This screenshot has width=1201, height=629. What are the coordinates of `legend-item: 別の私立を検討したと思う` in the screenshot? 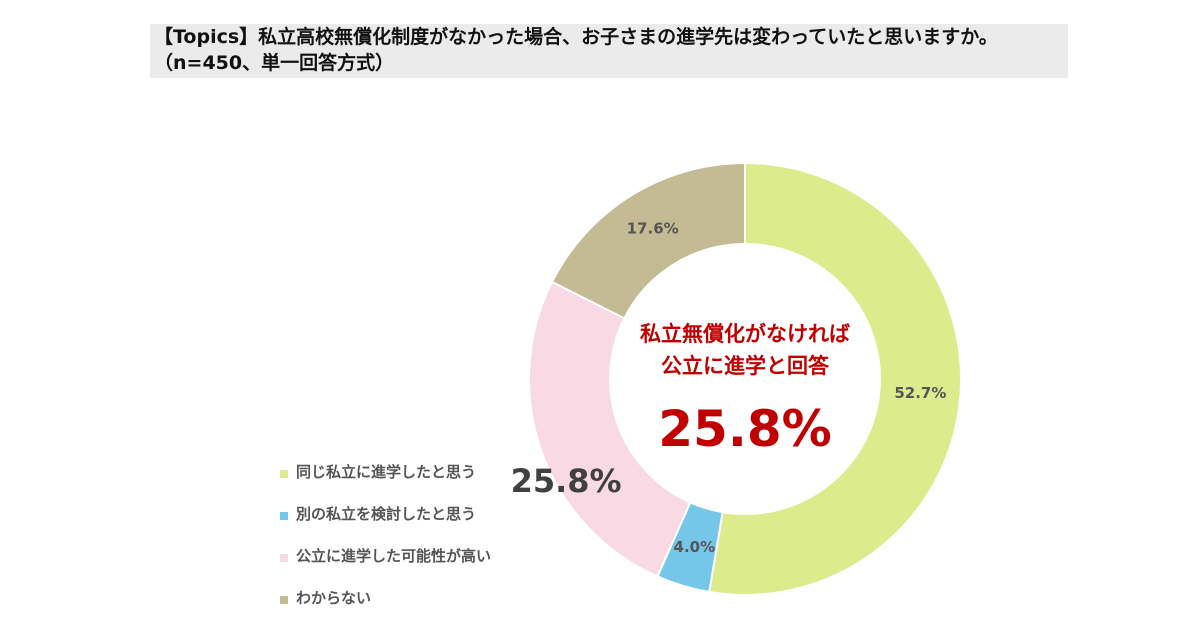 It's located at (385, 513).